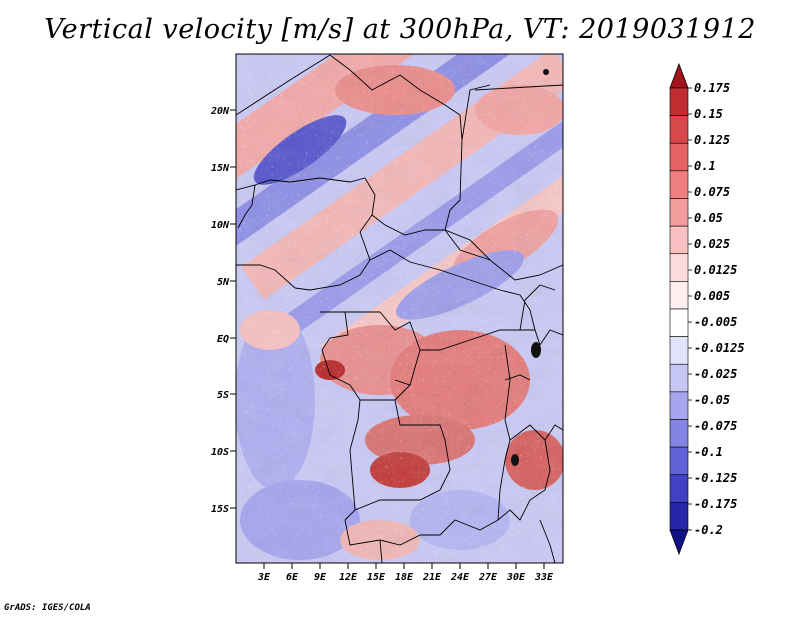 The width and height of the screenshot is (800, 618). What do you see at coordinates (712, 400) in the screenshot?
I see `colorbar-label: -0.05` at bounding box center [712, 400].